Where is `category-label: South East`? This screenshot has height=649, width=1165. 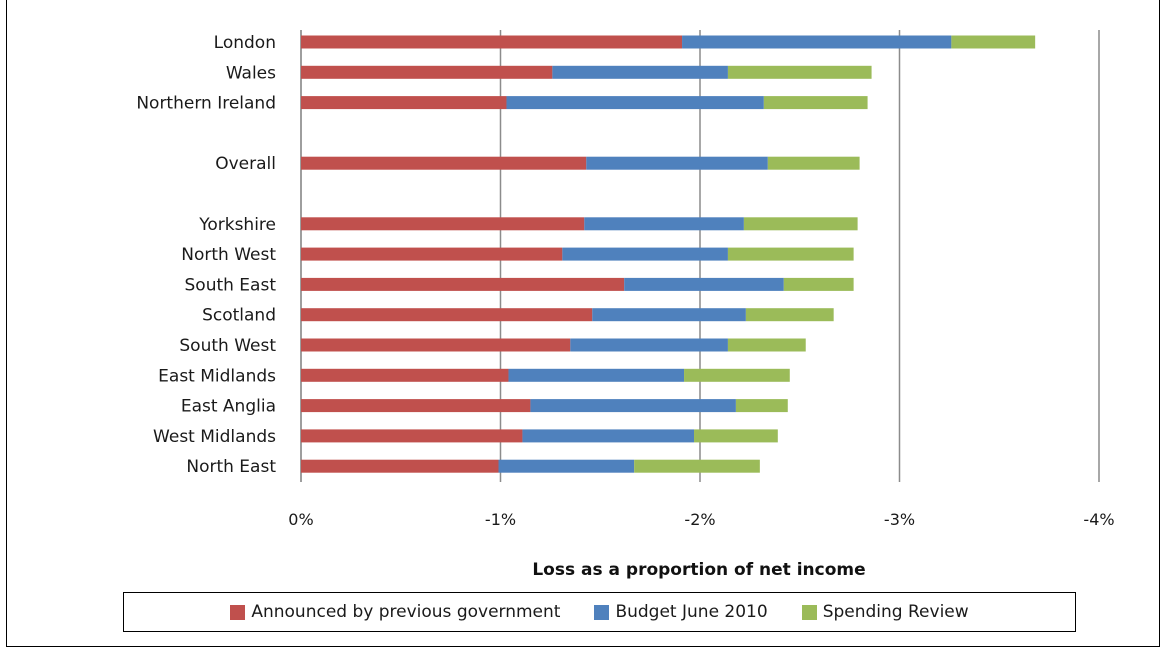 category-label: South East is located at coordinates (231, 285).